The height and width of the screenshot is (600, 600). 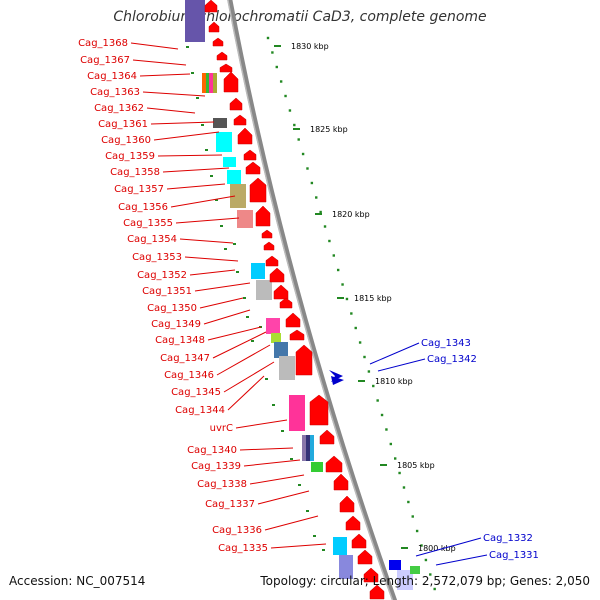 I want to click on gene-label-cag_1348: Cag_1348, so click(x=180, y=340).